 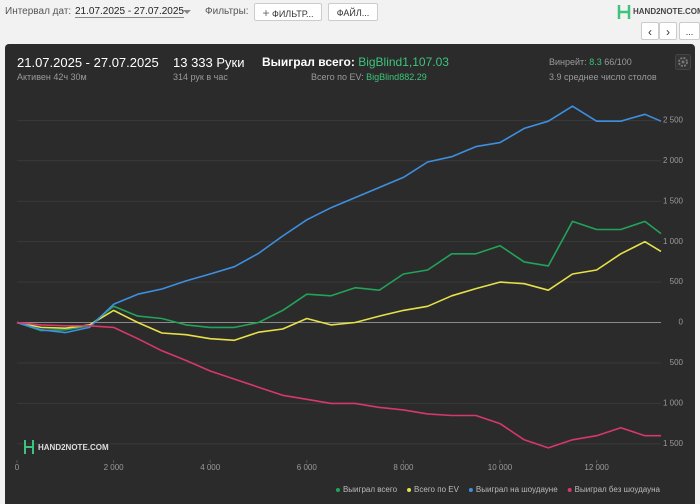 I want to click on won-label: Выиграл всего:, so click(x=308, y=62).